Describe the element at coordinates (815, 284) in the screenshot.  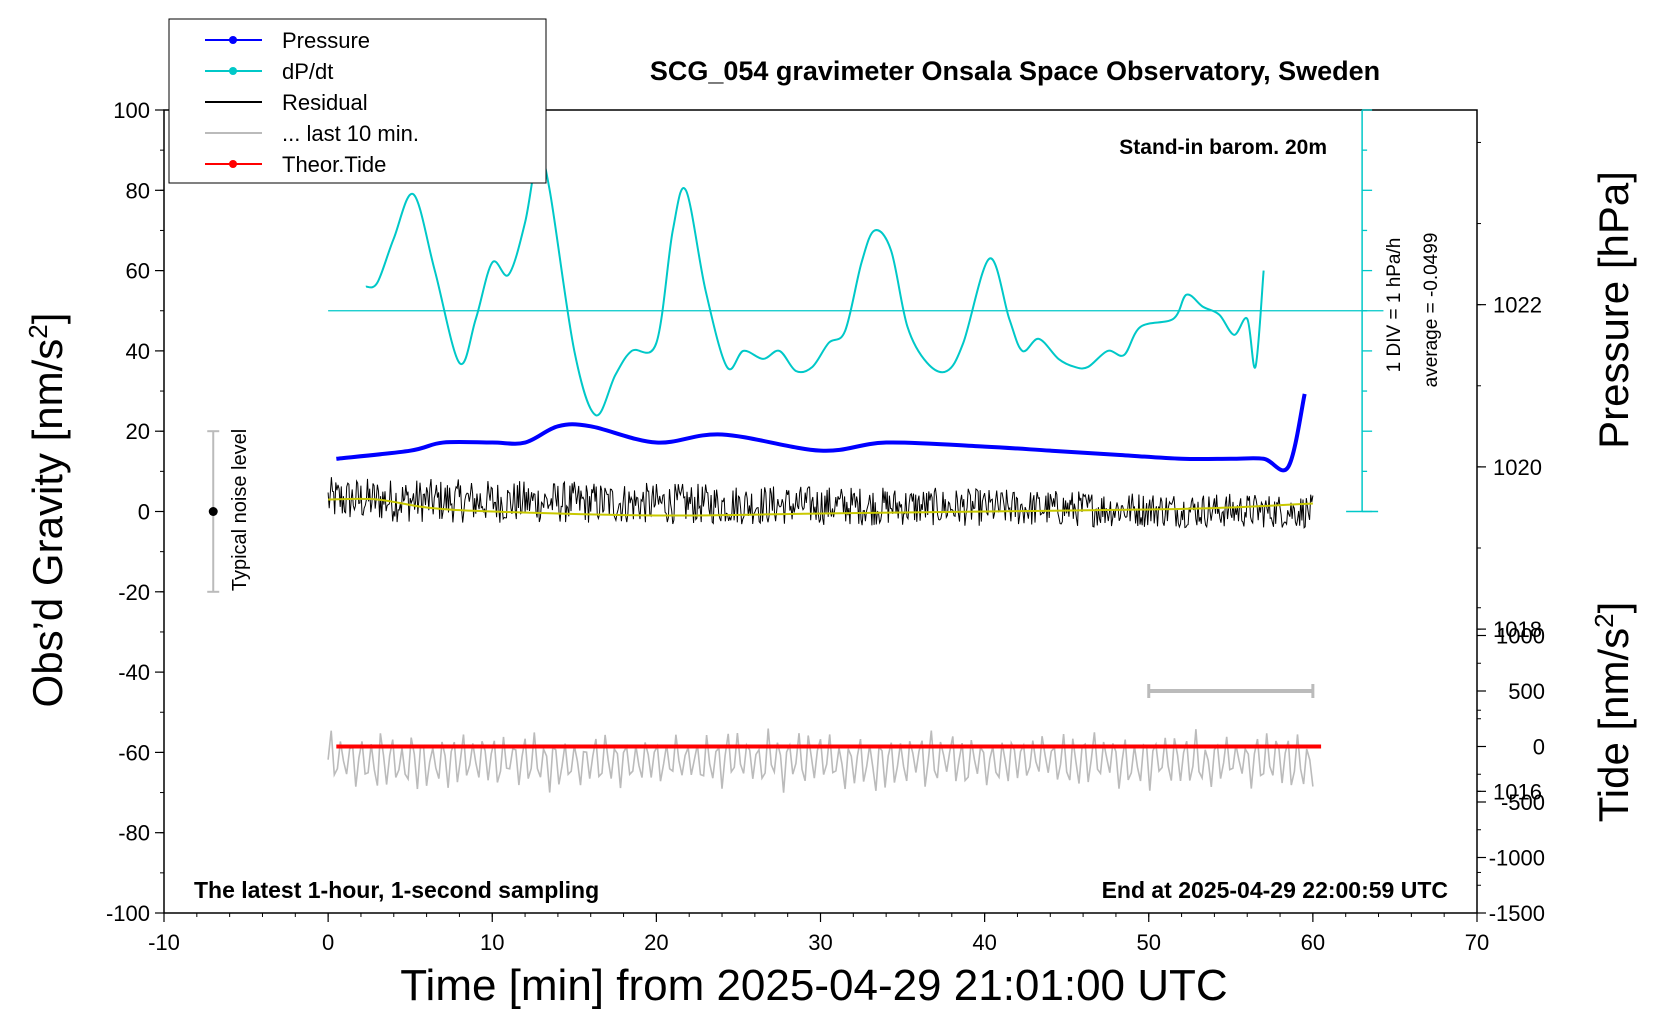
I see `series-dp-dt` at that location.